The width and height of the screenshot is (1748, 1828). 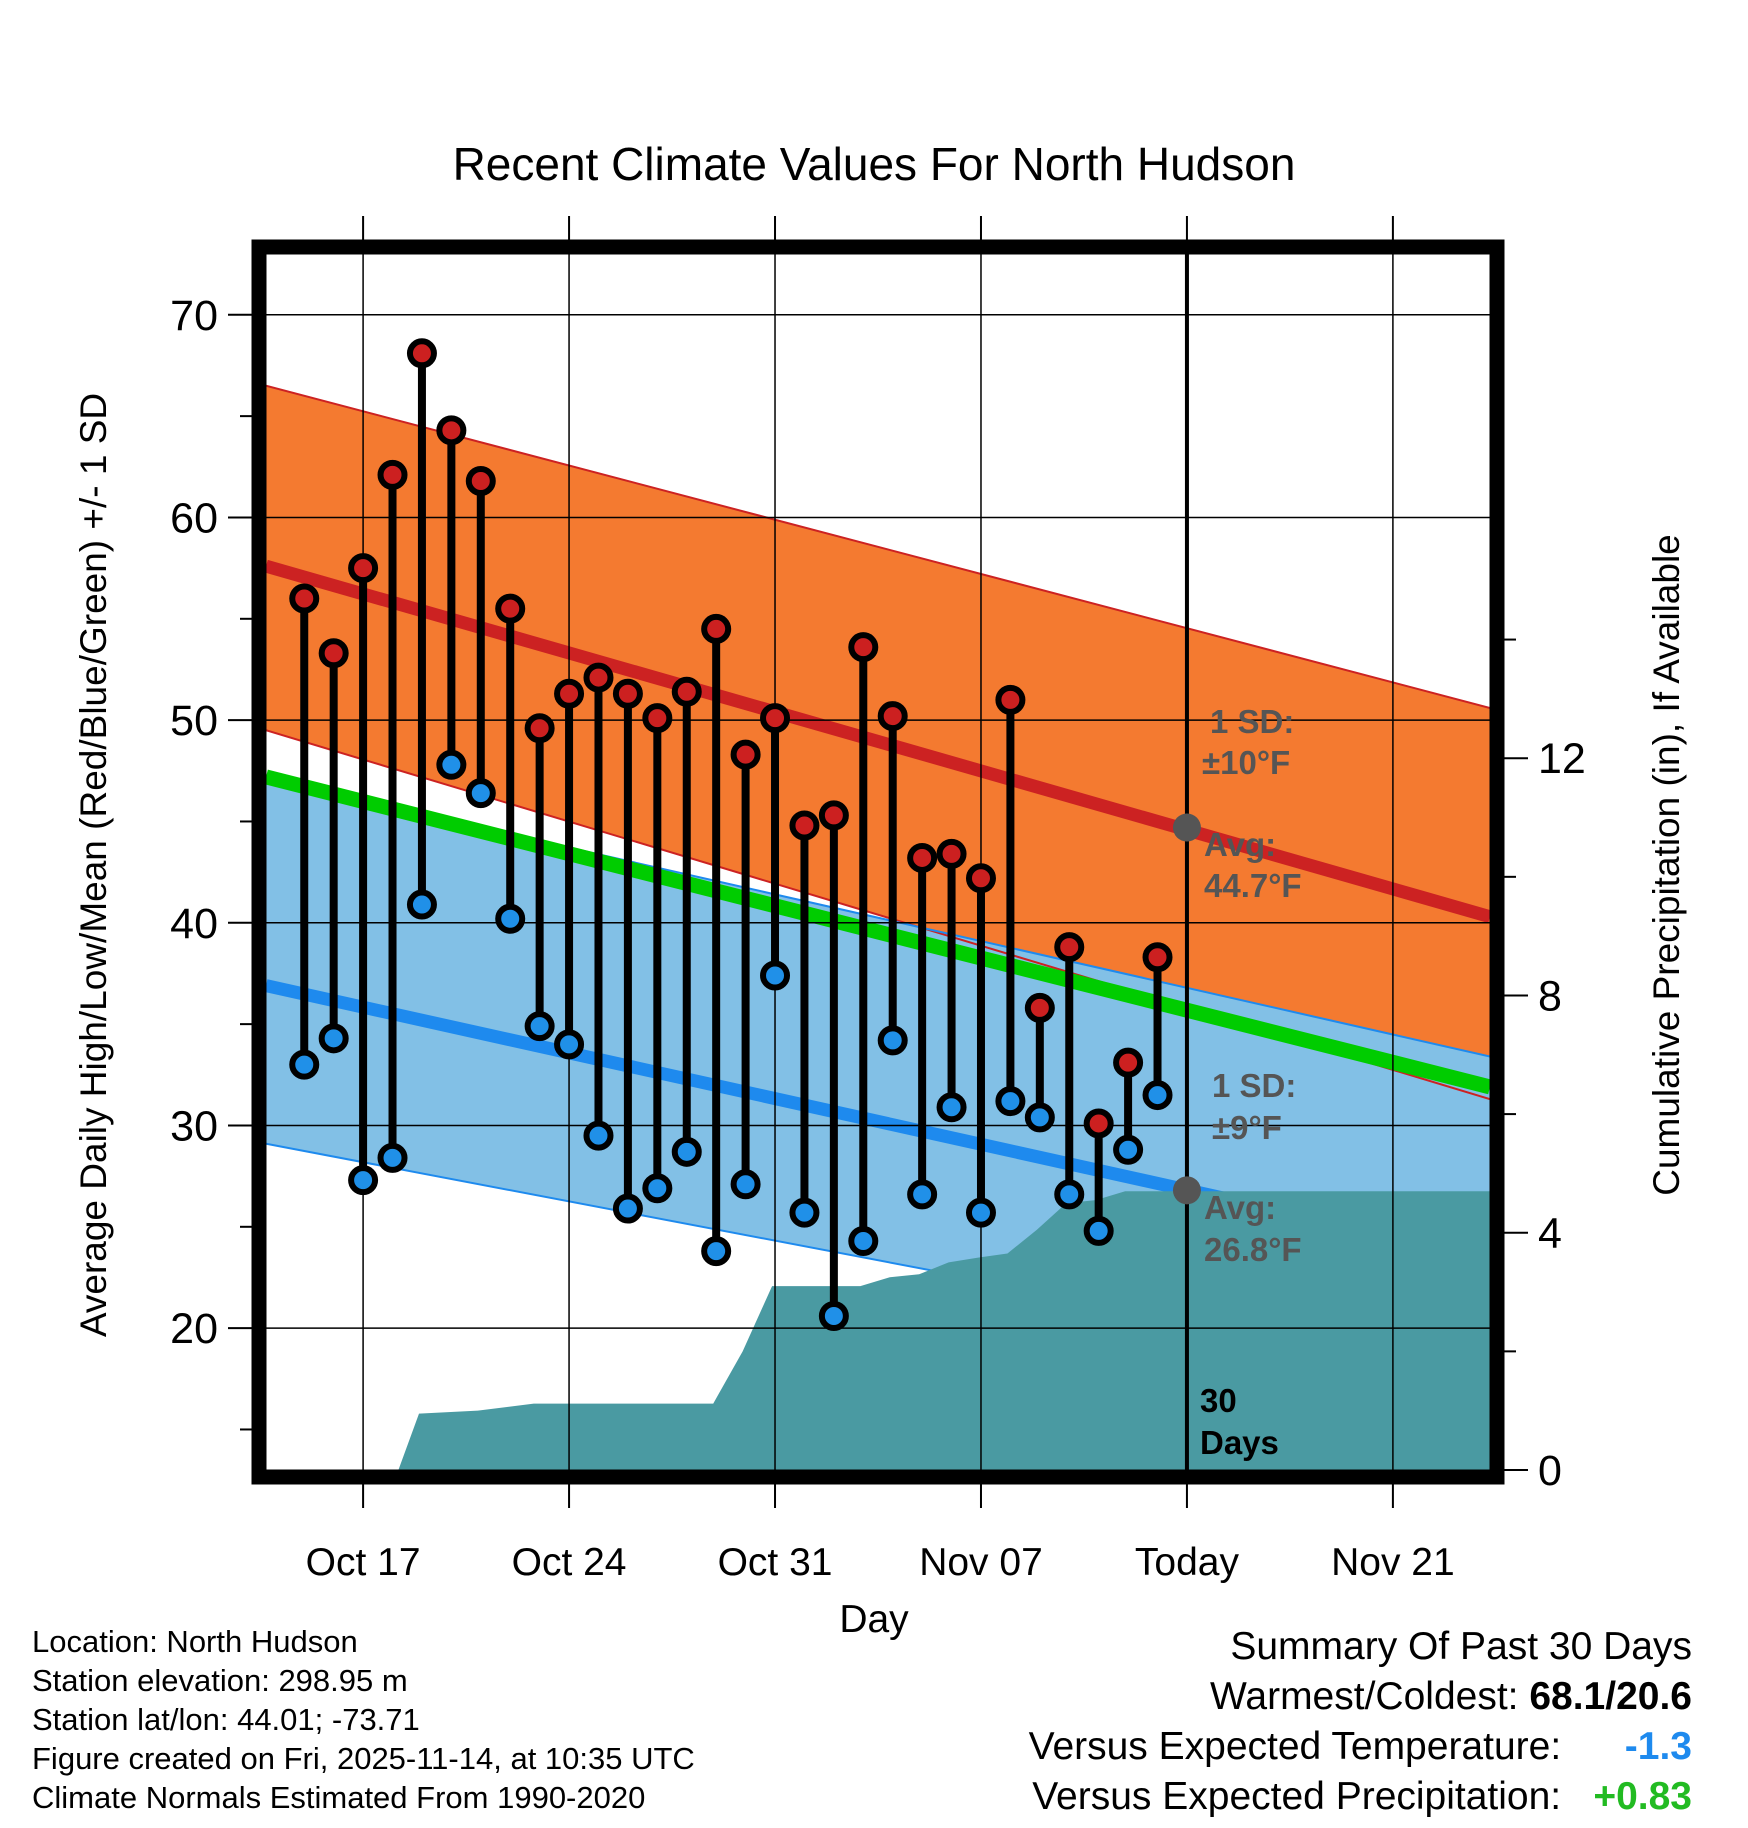 What do you see at coordinates (1658, 1746) in the screenshot?
I see `temp-departure-value: -1.3` at bounding box center [1658, 1746].